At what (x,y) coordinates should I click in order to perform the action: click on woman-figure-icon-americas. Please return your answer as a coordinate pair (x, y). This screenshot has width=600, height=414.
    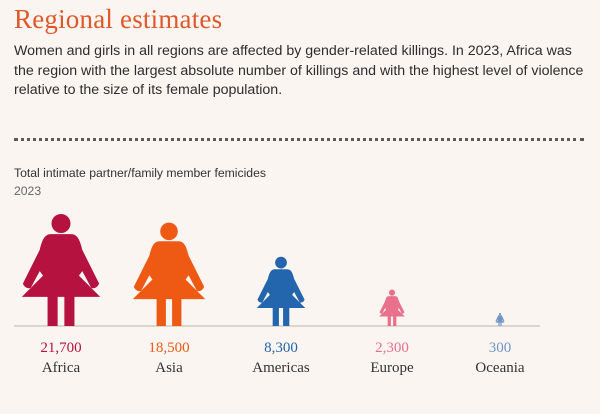
    Looking at the image, I should click on (281, 291).